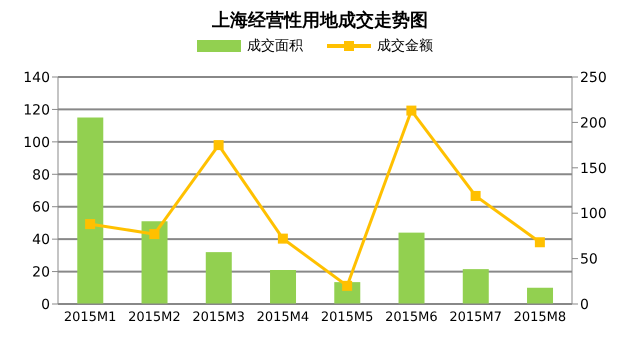 The width and height of the screenshot is (640, 341). I want to click on x-tick-label: 2015M4, so click(283, 318).